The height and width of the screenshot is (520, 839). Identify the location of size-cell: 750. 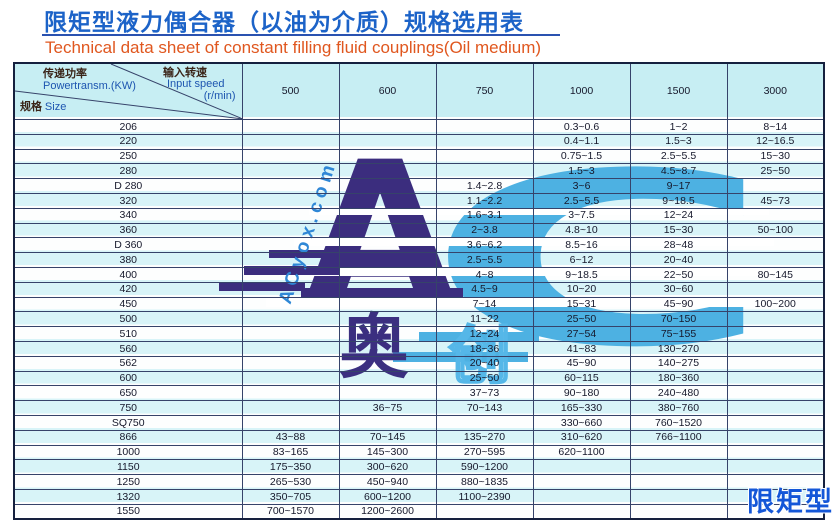
(128, 408).